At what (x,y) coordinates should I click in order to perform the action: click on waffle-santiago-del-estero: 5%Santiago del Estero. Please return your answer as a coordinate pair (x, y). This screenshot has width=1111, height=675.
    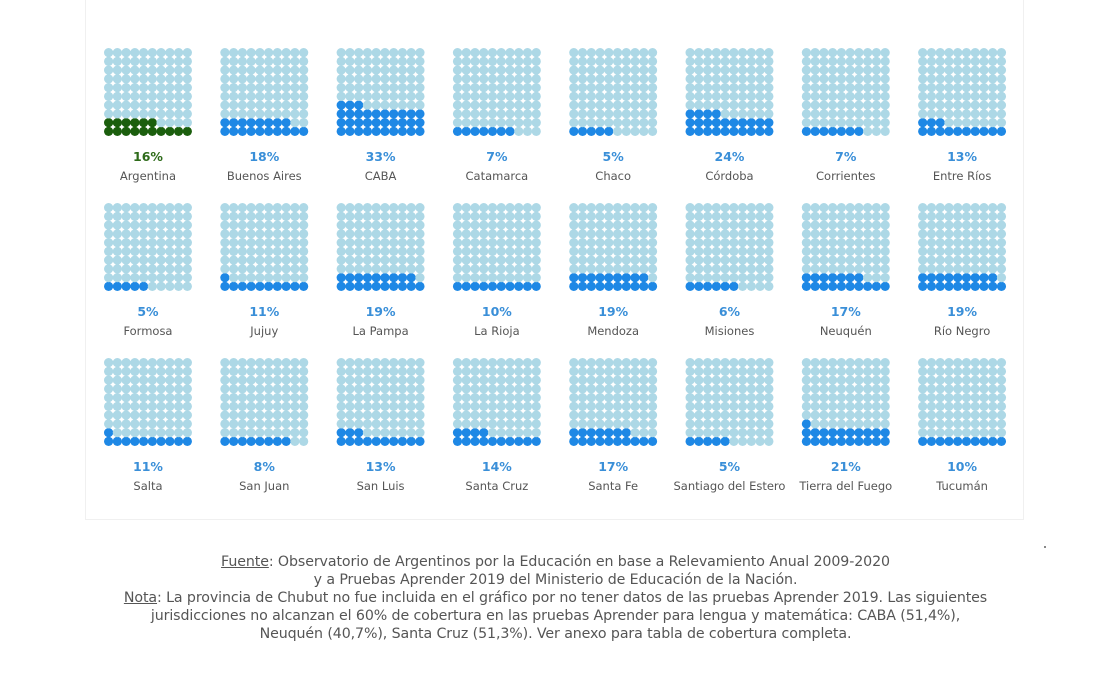
    Looking at the image, I should click on (729, 425).